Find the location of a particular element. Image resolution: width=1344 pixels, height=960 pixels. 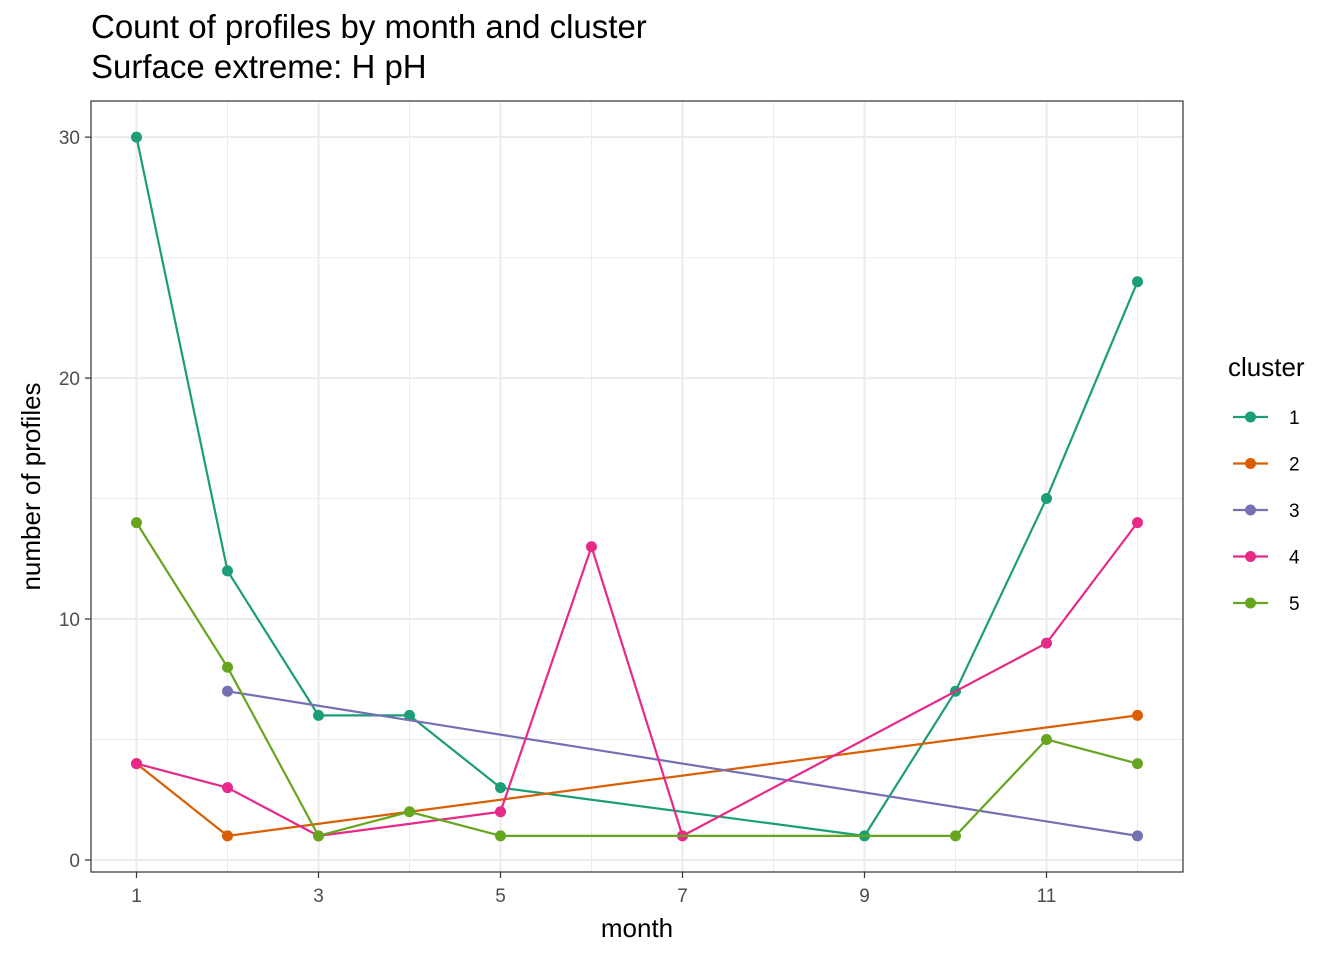

x-tick-label: 1 is located at coordinates (136, 896).